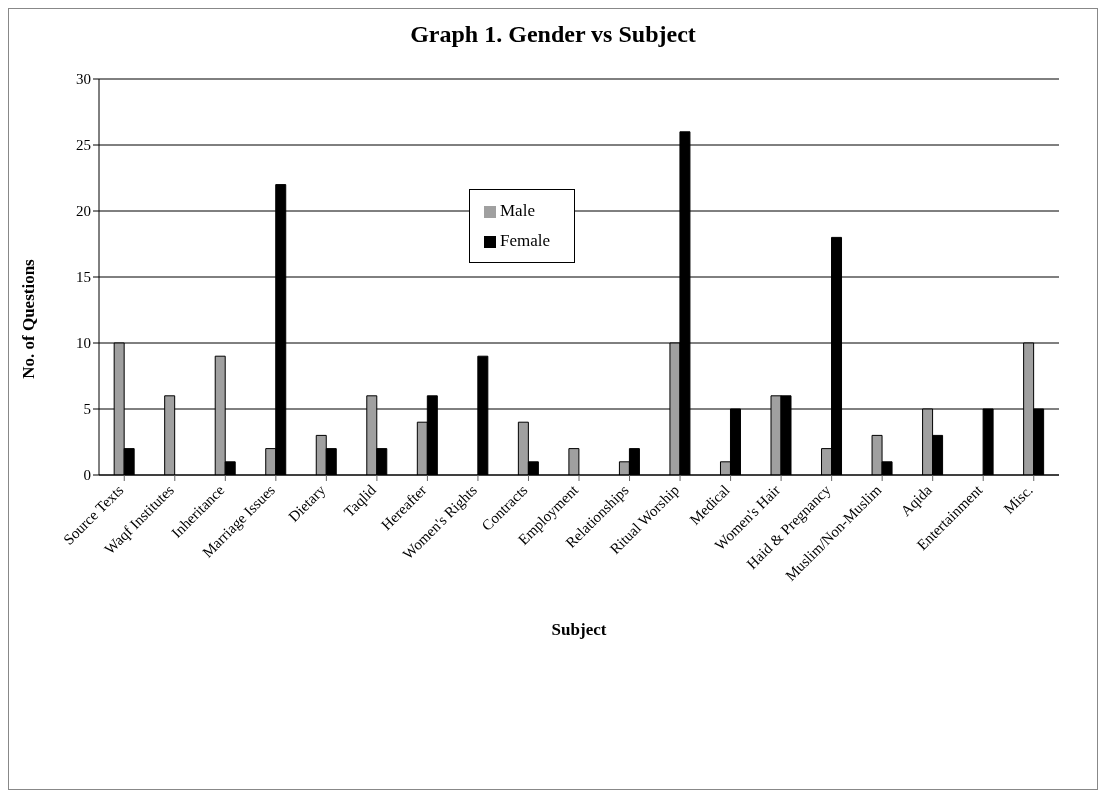 This screenshot has height=796, width=1104. I want to click on legend-label: Male, so click(517, 210).